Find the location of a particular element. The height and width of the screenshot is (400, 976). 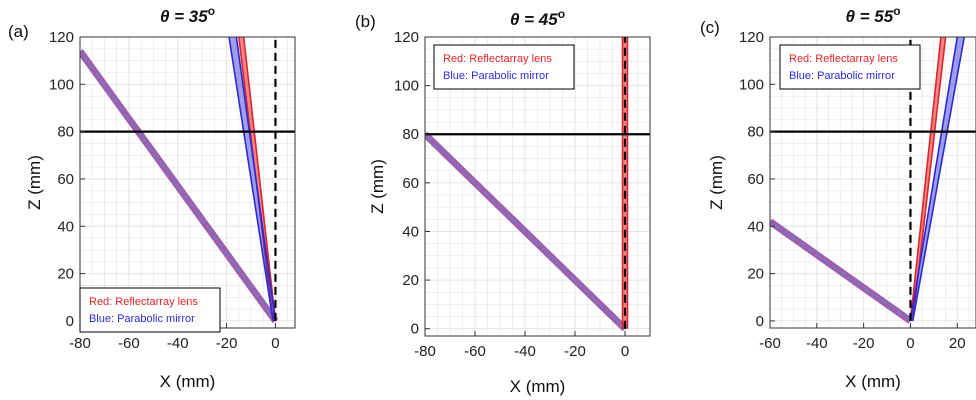

chart-title: θ = 35o is located at coordinates (187, 15).